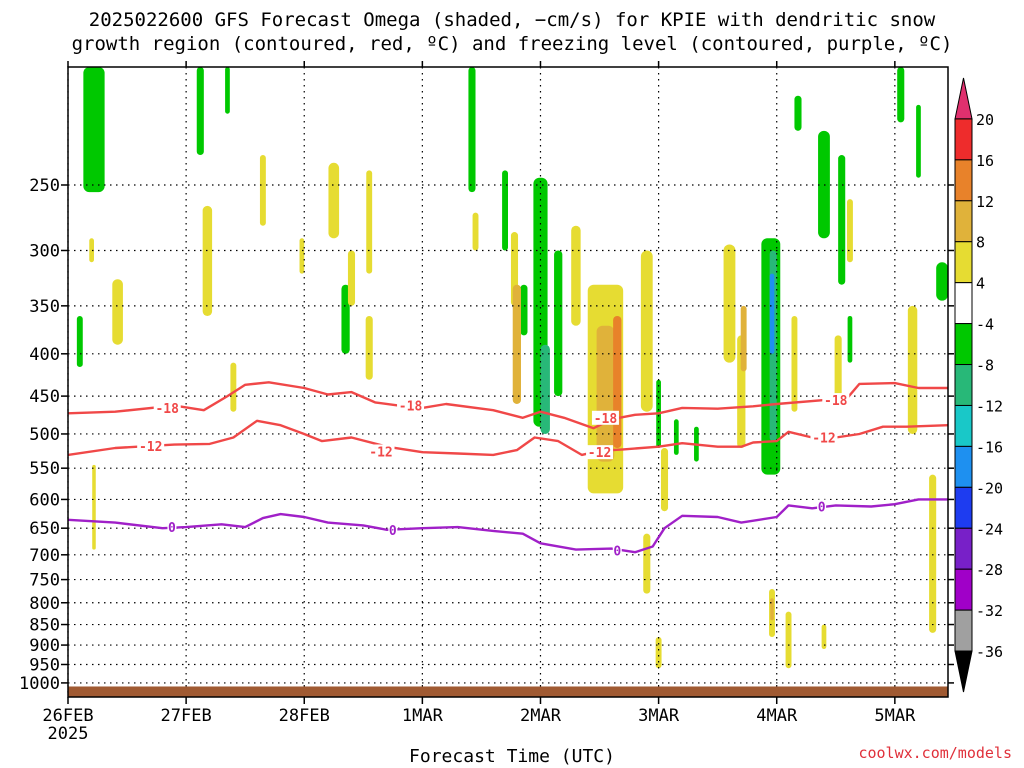  Describe the element at coordinates (989, 570) in the screenshot. I see `colorbar-label: -28` at that location.